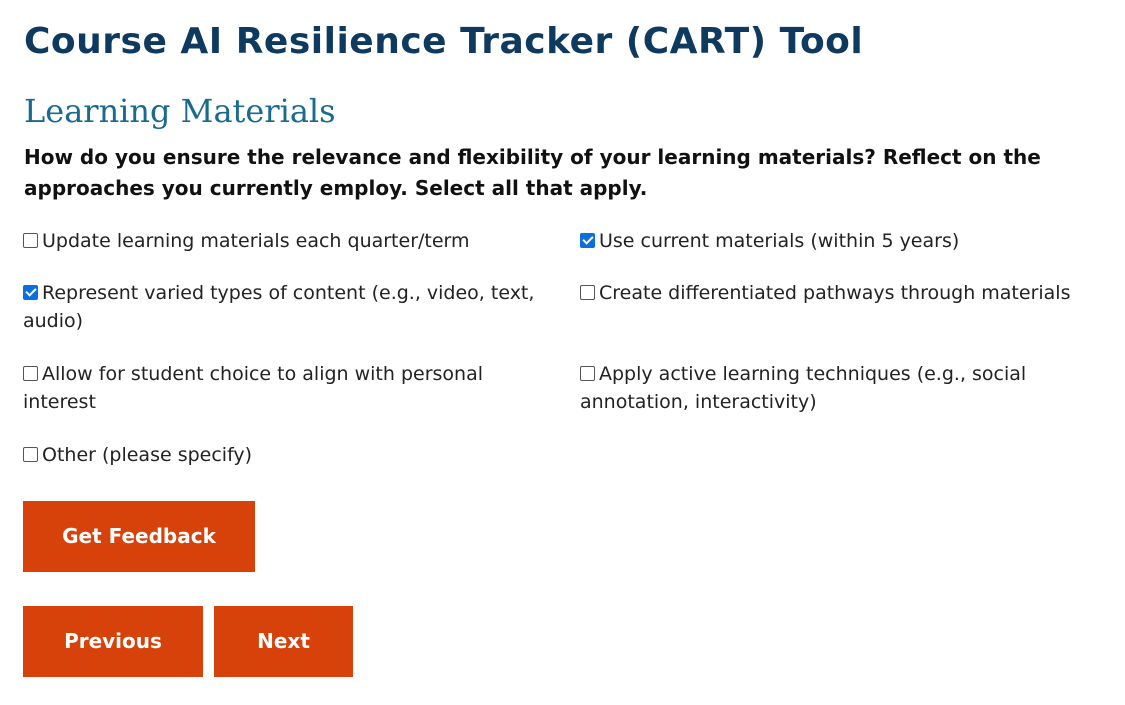 This screenshot has width=1125, height=705. Describe the element at coordinates (444, 41) in the screenshot. I see `page-title: Course AI Resilience Tracker (CART) Tool` at that location.